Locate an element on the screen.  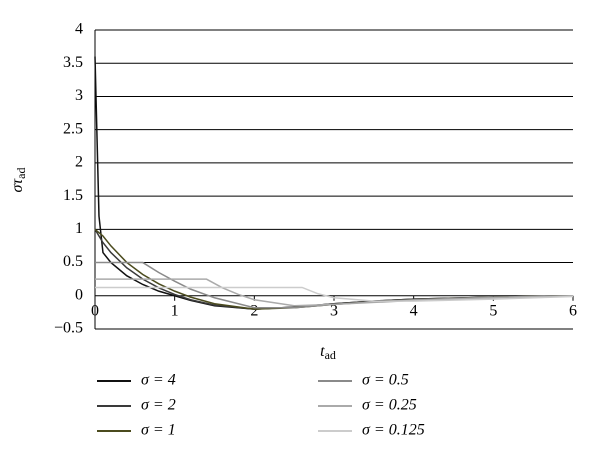
y-tick-label: 3 is located at coordinates (79, 95).